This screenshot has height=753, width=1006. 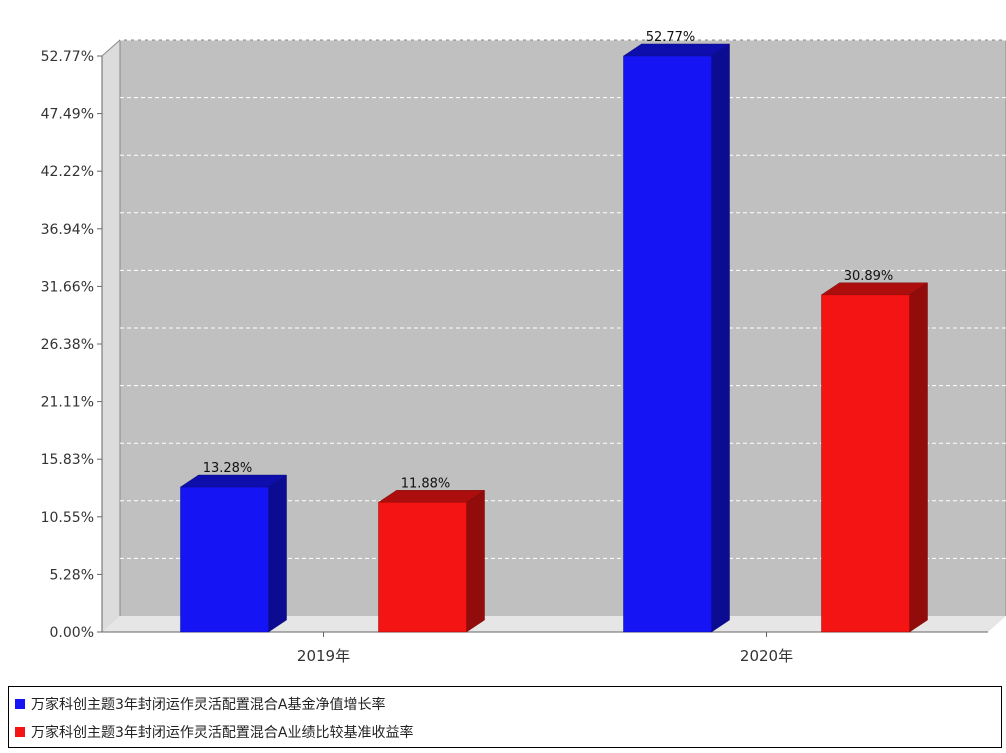 What do you see at coordinates (67, 403) in the screenshot?
I see `y-tick-label: 21.11%` at bounding box center [67, 403].